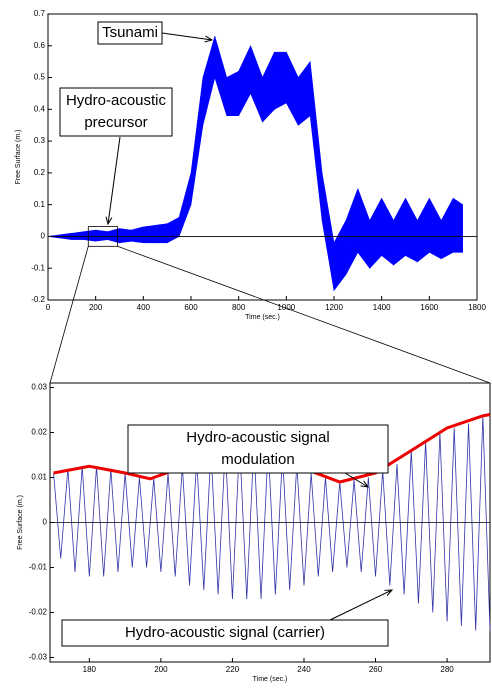 This screenshot has height=696, width=492. Describe the element at coordinates (38, 567) in the screenshot. I see `y-tick-label: -0.01` at that location.